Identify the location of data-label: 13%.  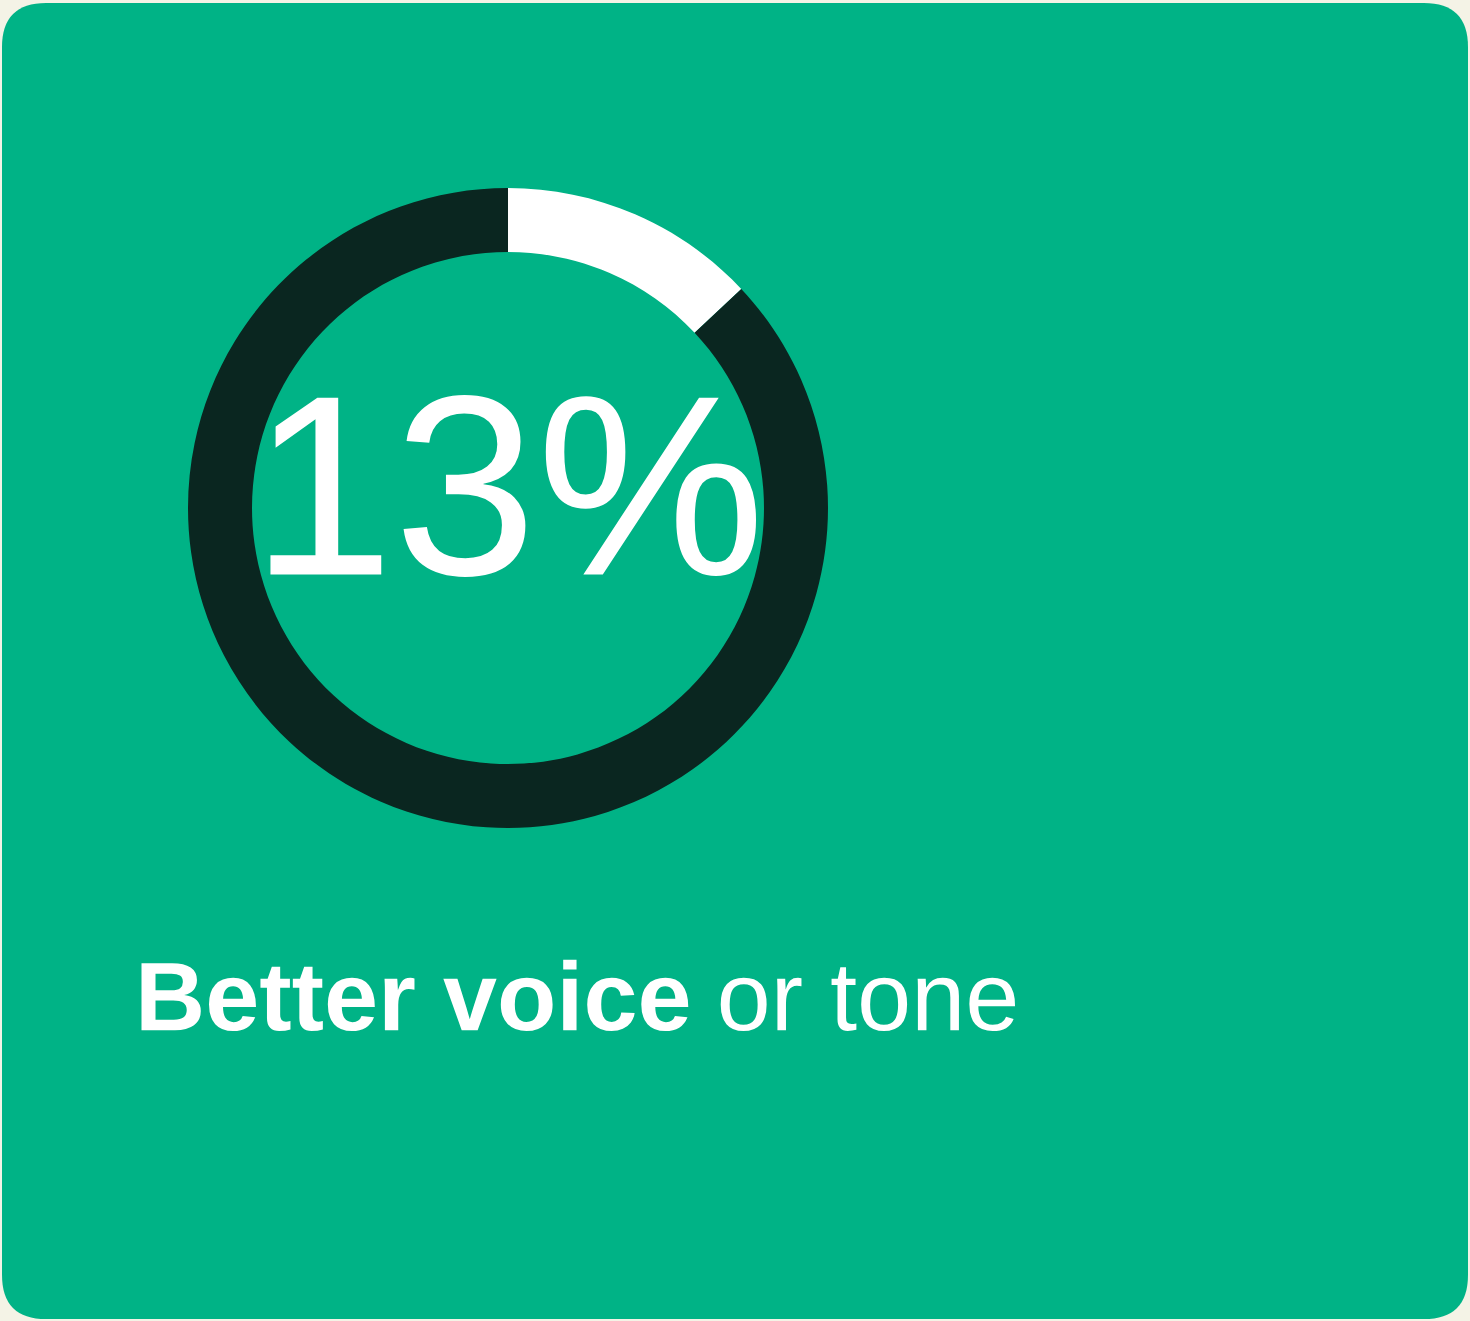
(513, 486).